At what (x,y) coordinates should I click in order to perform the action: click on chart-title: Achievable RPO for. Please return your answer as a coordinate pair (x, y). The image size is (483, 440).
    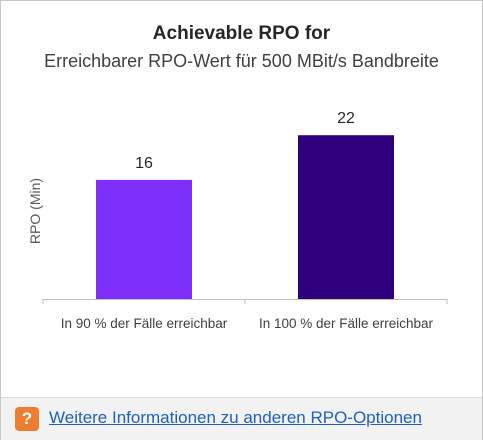
    Looking at the image, I should click on (241, 33).